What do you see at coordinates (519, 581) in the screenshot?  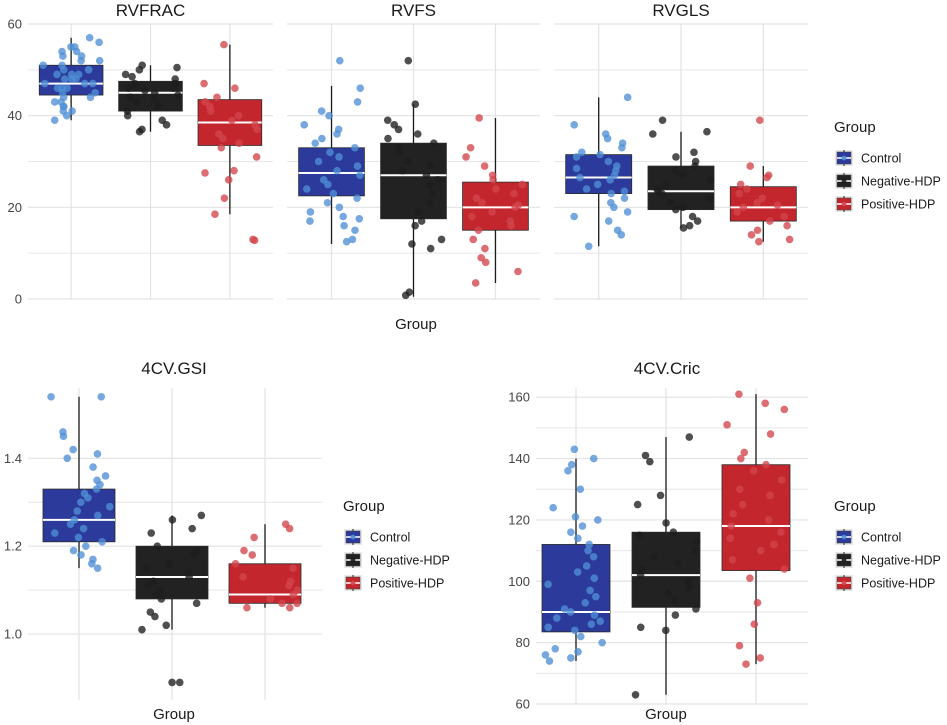 I see `y-tick-label: 100` at bounding box center [519, 581].